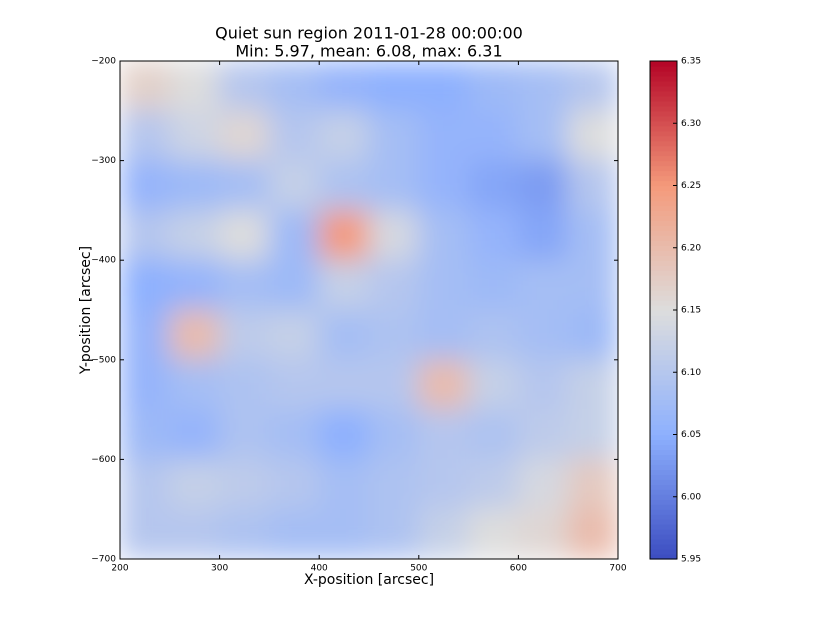 The image size is (830, 623). What do you see at coordinates (418, 569) in the screenshot?
I see `x-tick-label: 500` at bounding box center [418, 569].